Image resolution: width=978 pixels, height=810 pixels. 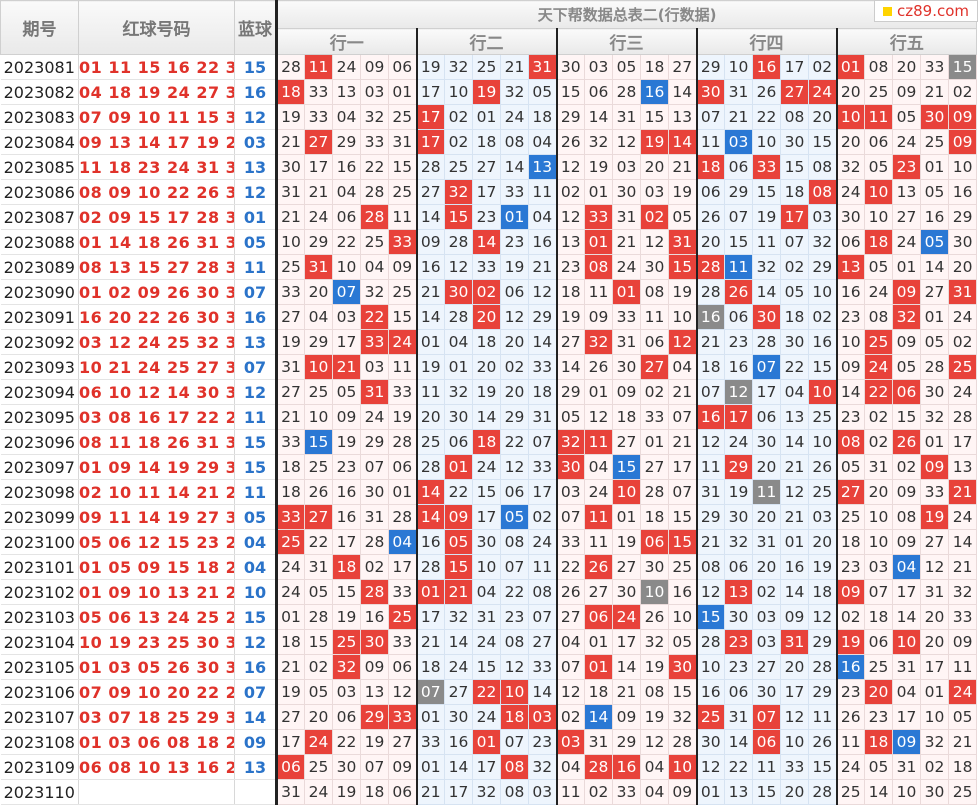 I want to click on grid-cell: 30, so click(x=458, y=717).